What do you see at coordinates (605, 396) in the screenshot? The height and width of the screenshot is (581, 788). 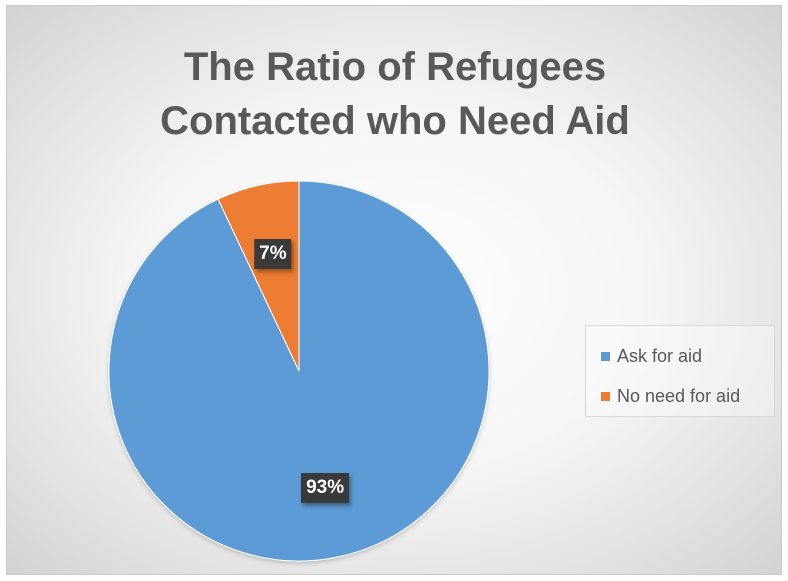 I see `legend-swatch-no-need-for-aid` at bounding box center [605, 396].